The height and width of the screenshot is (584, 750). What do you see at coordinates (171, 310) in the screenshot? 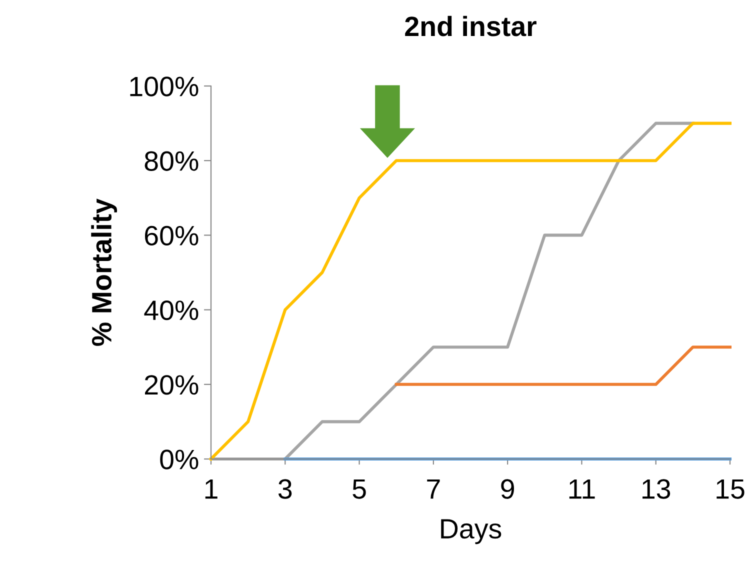
I see `y-tick-label: 40%` at bounding box center [171, 310].